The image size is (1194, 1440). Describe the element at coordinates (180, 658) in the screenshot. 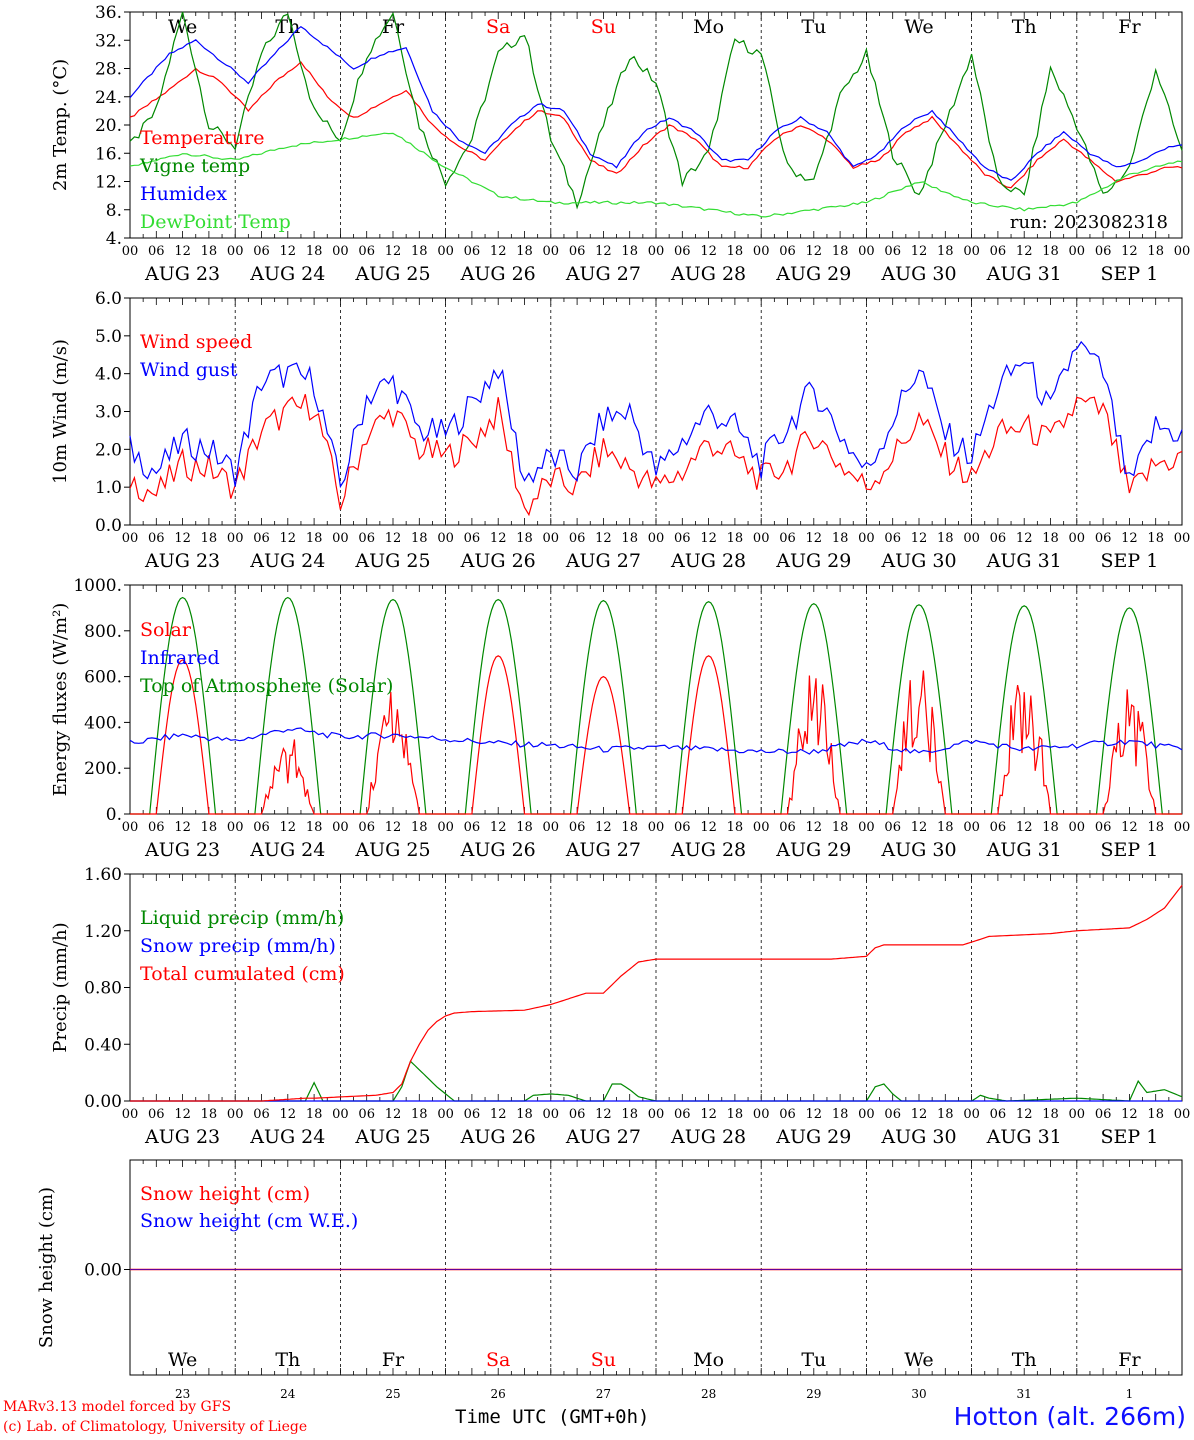

I see `legend-entry: Infrared` at that location.